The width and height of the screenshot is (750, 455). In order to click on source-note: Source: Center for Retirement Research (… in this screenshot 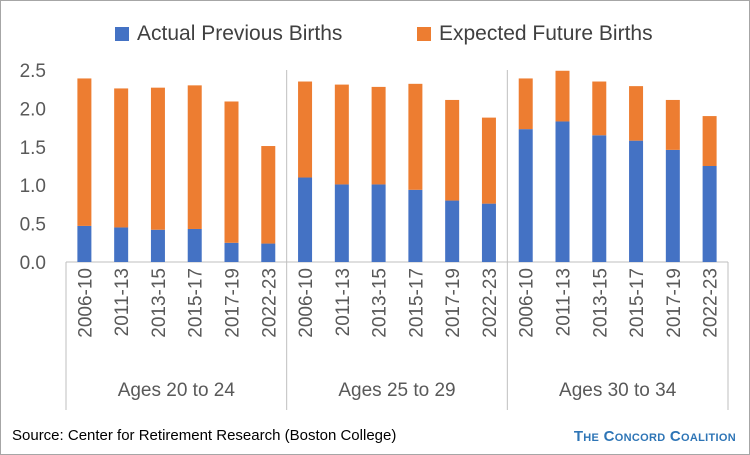, I will do `click(204, 435)`.